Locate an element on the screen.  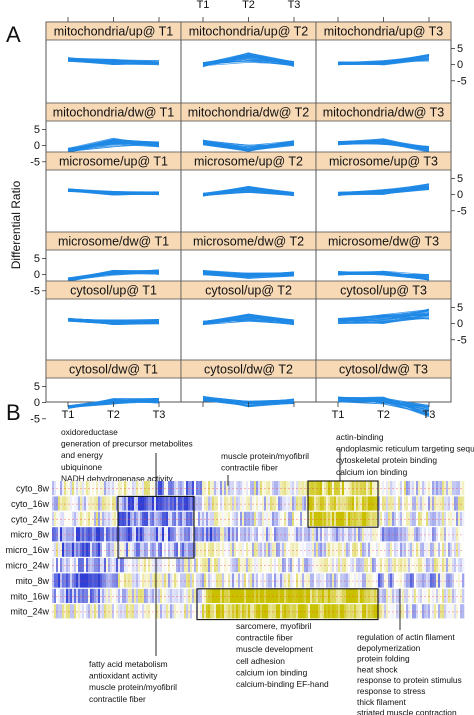
panel-lines is located at coordinates (383, 275).